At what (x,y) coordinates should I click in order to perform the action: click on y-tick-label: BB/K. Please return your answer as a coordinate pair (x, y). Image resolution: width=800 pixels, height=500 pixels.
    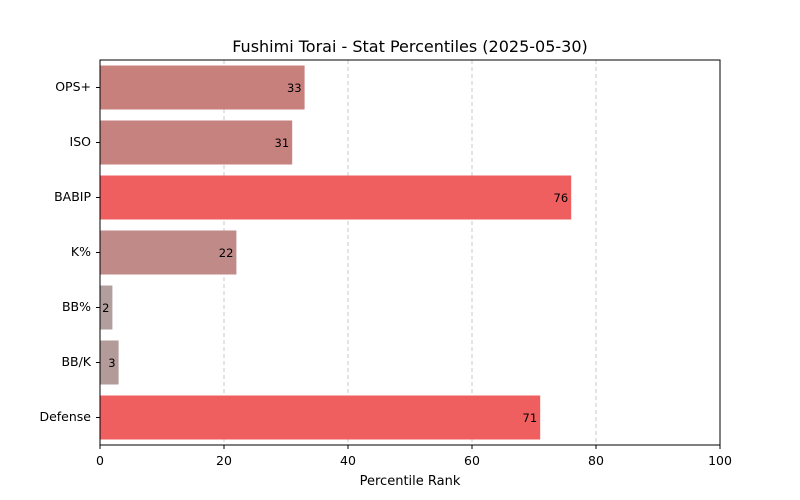
    Looking at the image, I should click on (76, 361).